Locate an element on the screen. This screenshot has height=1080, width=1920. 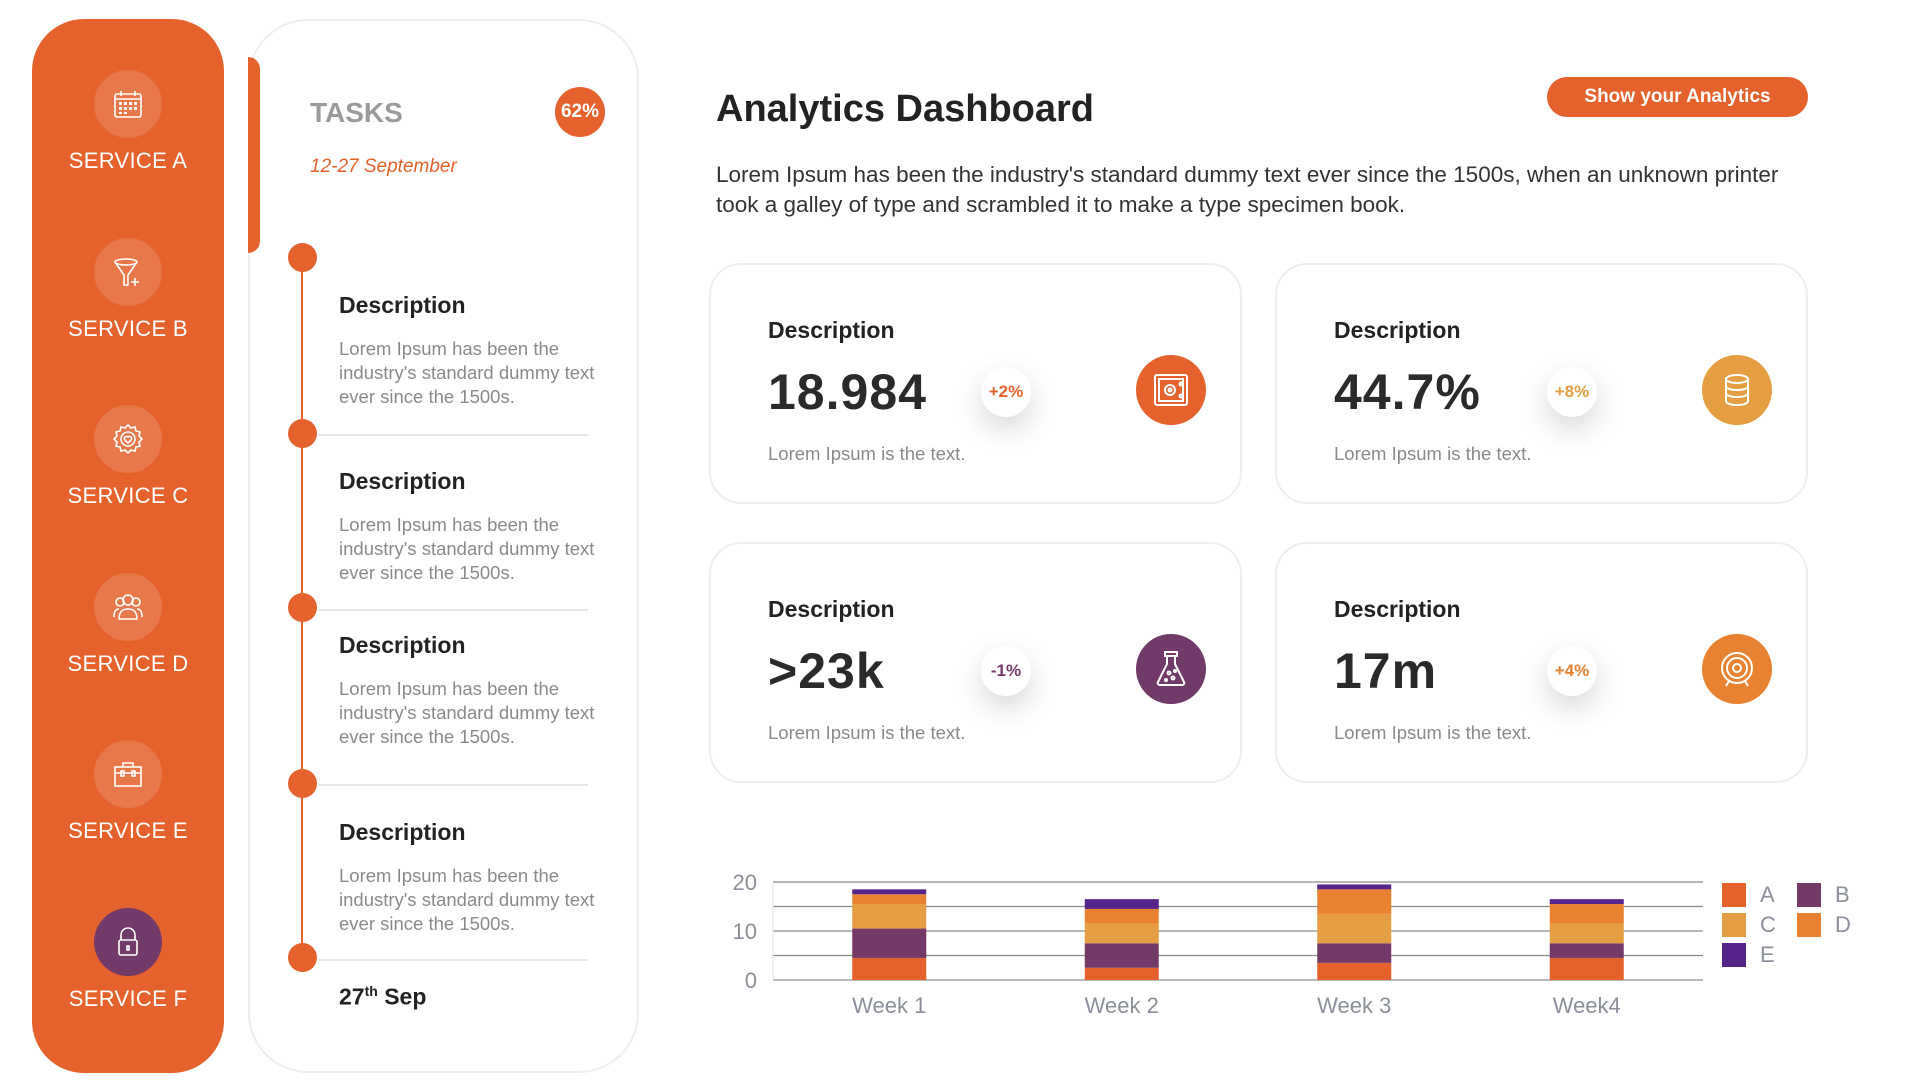
safe-icon is located at coordinates (1171, 390).